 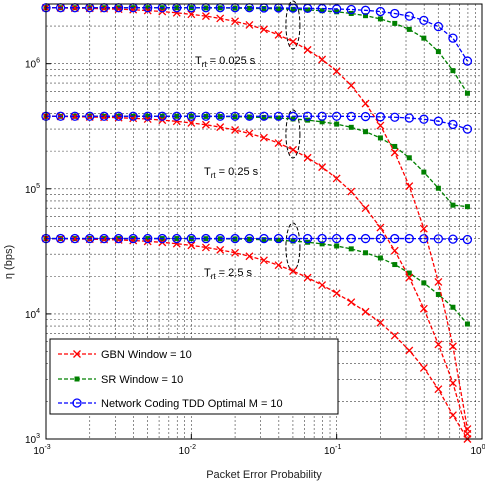 What do you see at coordinates (9, 262) in the screenshot?
I see `y-axis-label: η (bps)` at bounding box center [9, 262].